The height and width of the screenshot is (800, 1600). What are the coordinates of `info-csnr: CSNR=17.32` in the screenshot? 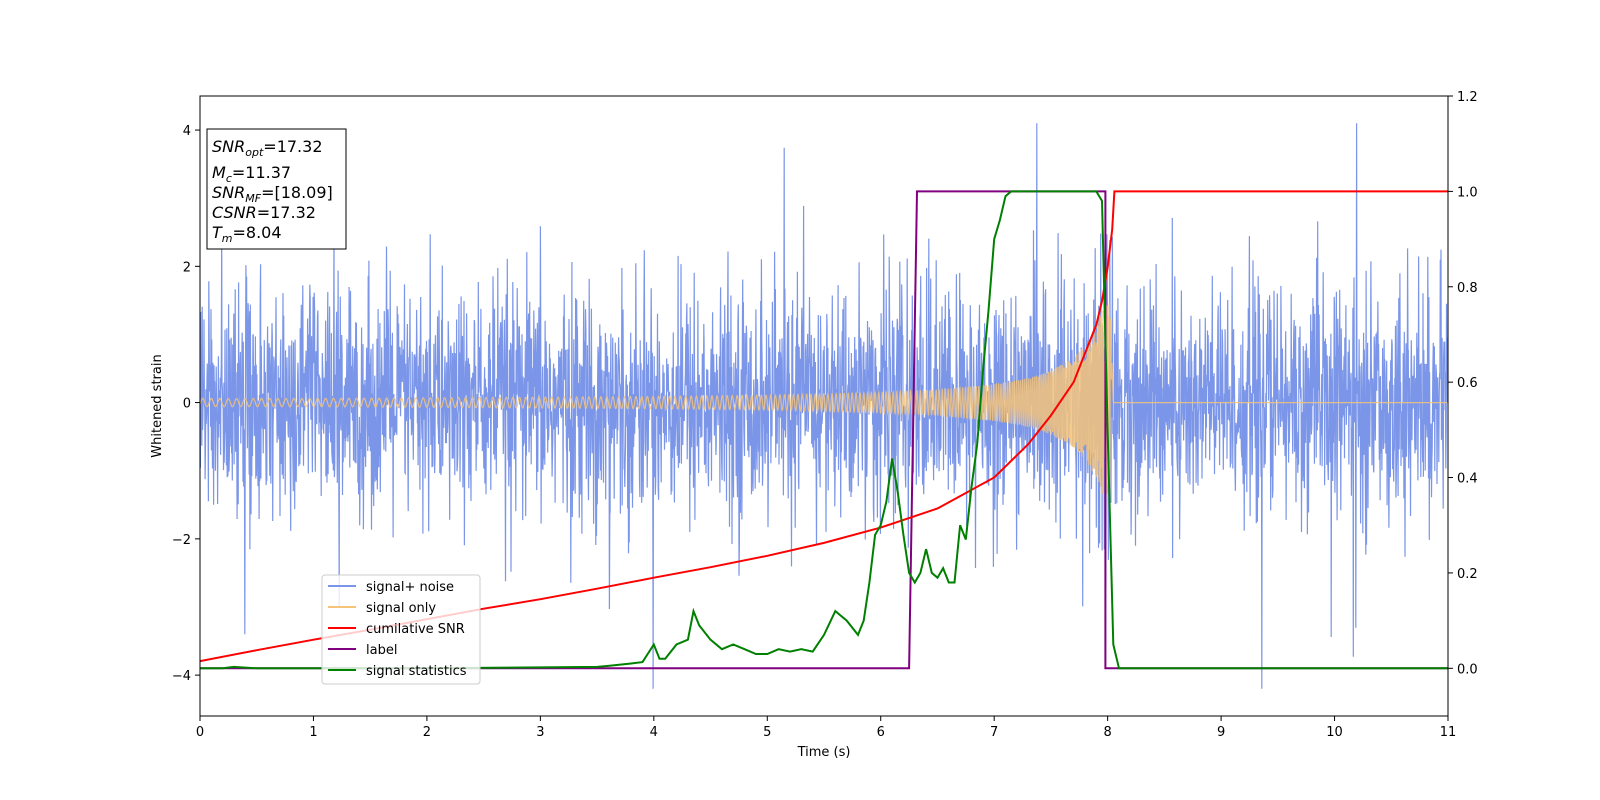 It's located at (264, 212).